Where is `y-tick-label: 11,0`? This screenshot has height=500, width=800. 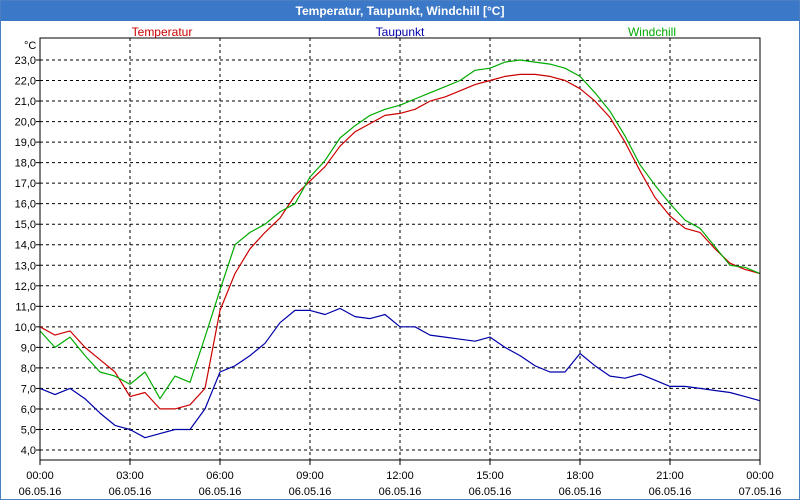 y-tick-label: 11,0 is located at coordinates (25, 307).